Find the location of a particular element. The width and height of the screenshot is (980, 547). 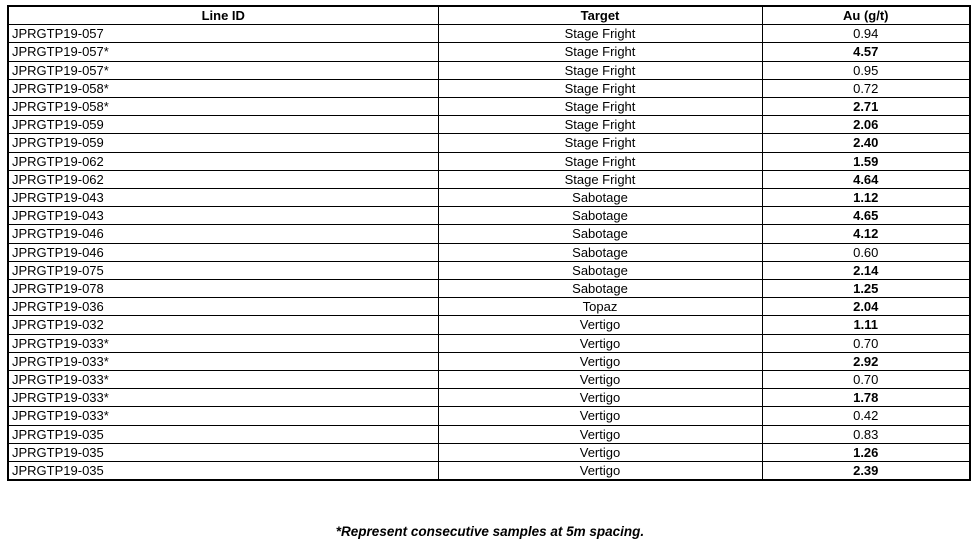

line-id-cell: JPRGTP19-078 is located at coordinates (223, 289).